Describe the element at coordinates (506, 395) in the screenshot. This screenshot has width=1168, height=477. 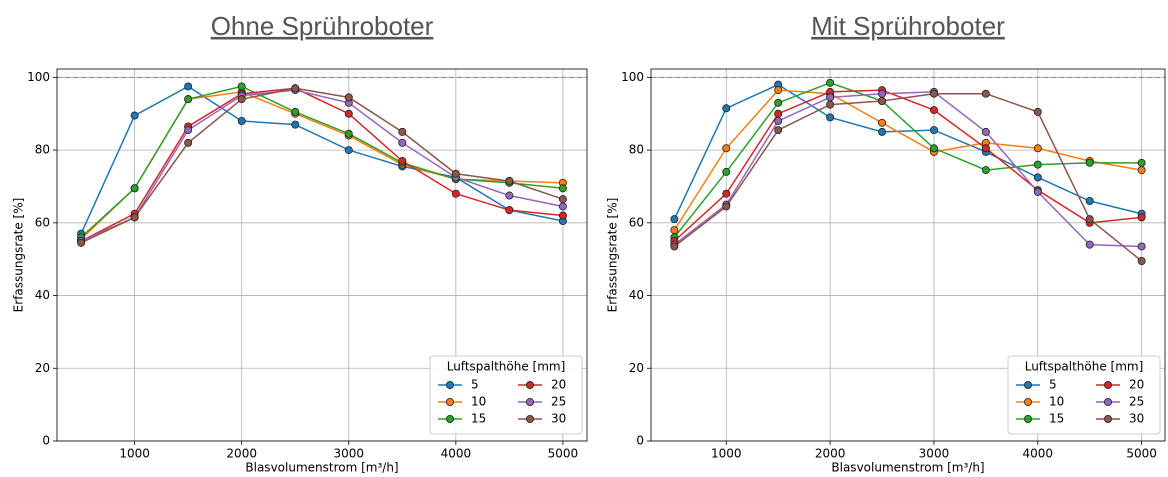
I see `legend: Luftspalthöhe [mm] 5 10 15 20 25 30` at that location.